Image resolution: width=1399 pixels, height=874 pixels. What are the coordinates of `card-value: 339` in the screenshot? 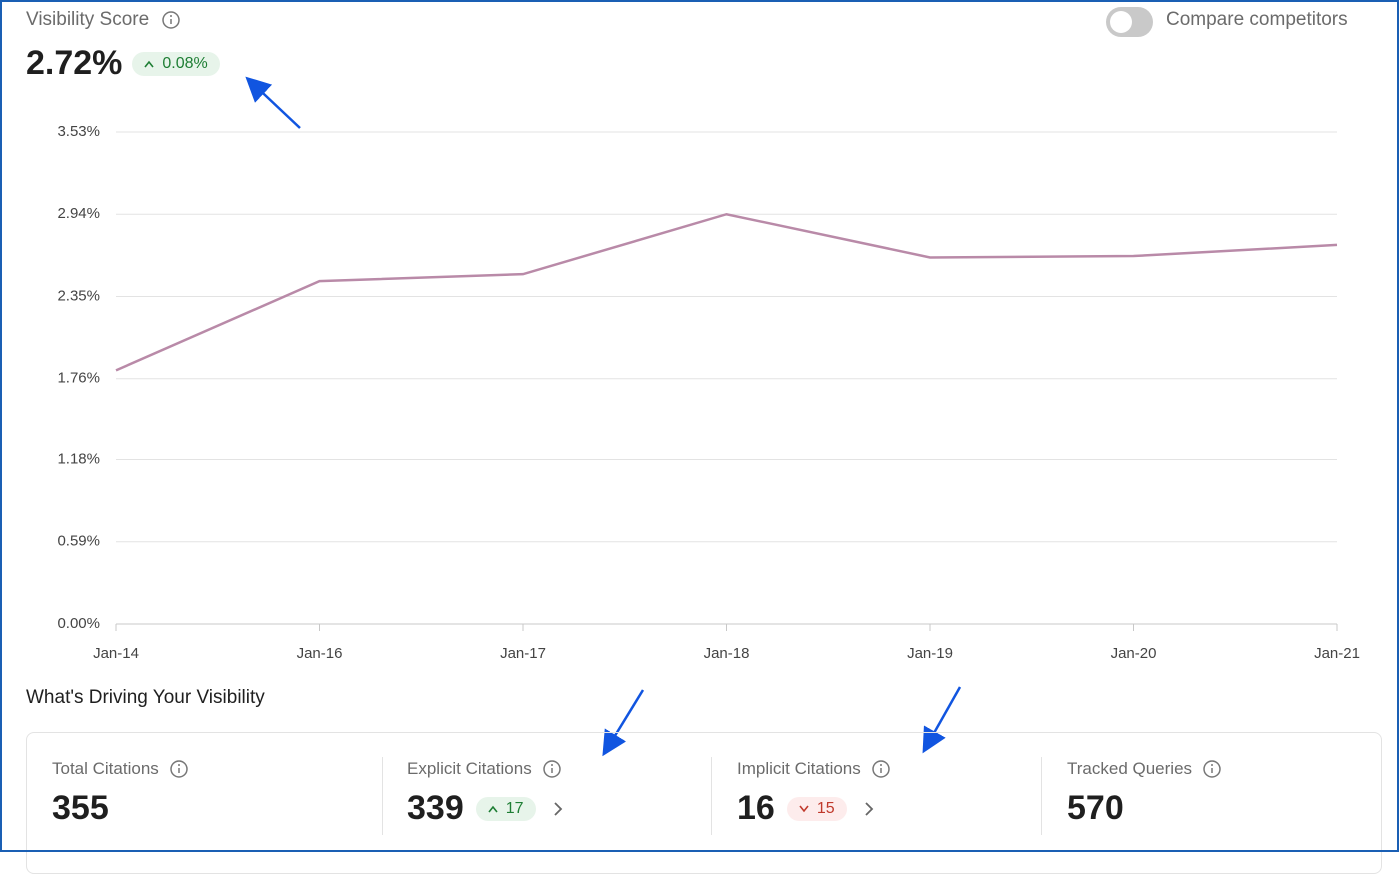 It's located at (435, 808).